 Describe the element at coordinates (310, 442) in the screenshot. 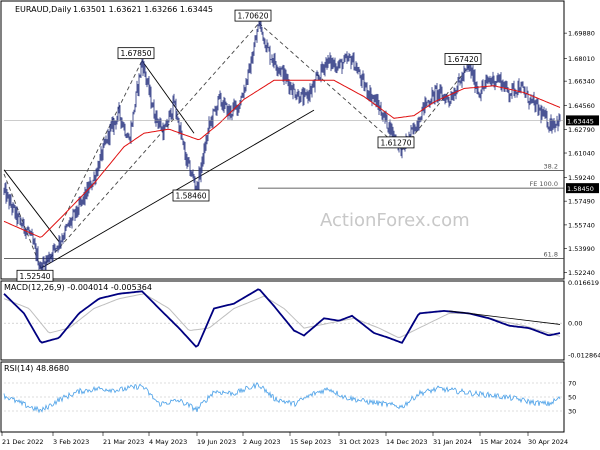

I see `x-tick-label: 15 Sep 2023` at that location.